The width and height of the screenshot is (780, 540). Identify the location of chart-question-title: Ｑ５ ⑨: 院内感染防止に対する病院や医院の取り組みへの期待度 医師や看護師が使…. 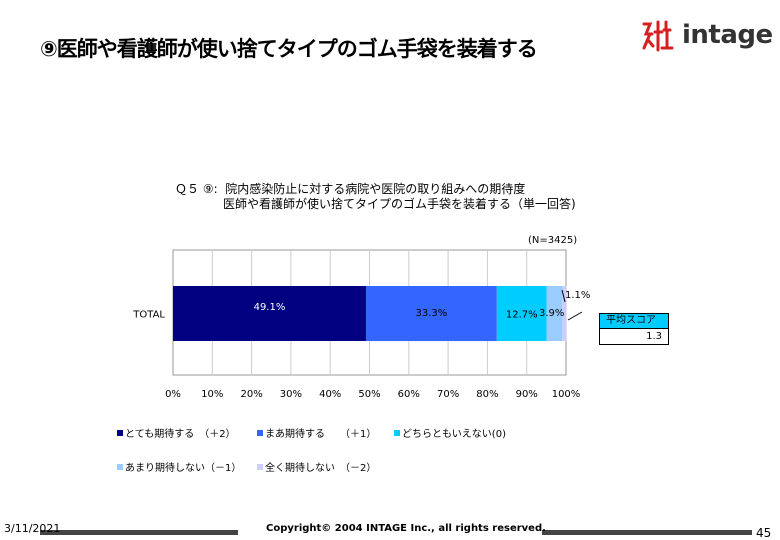
(375, 197).